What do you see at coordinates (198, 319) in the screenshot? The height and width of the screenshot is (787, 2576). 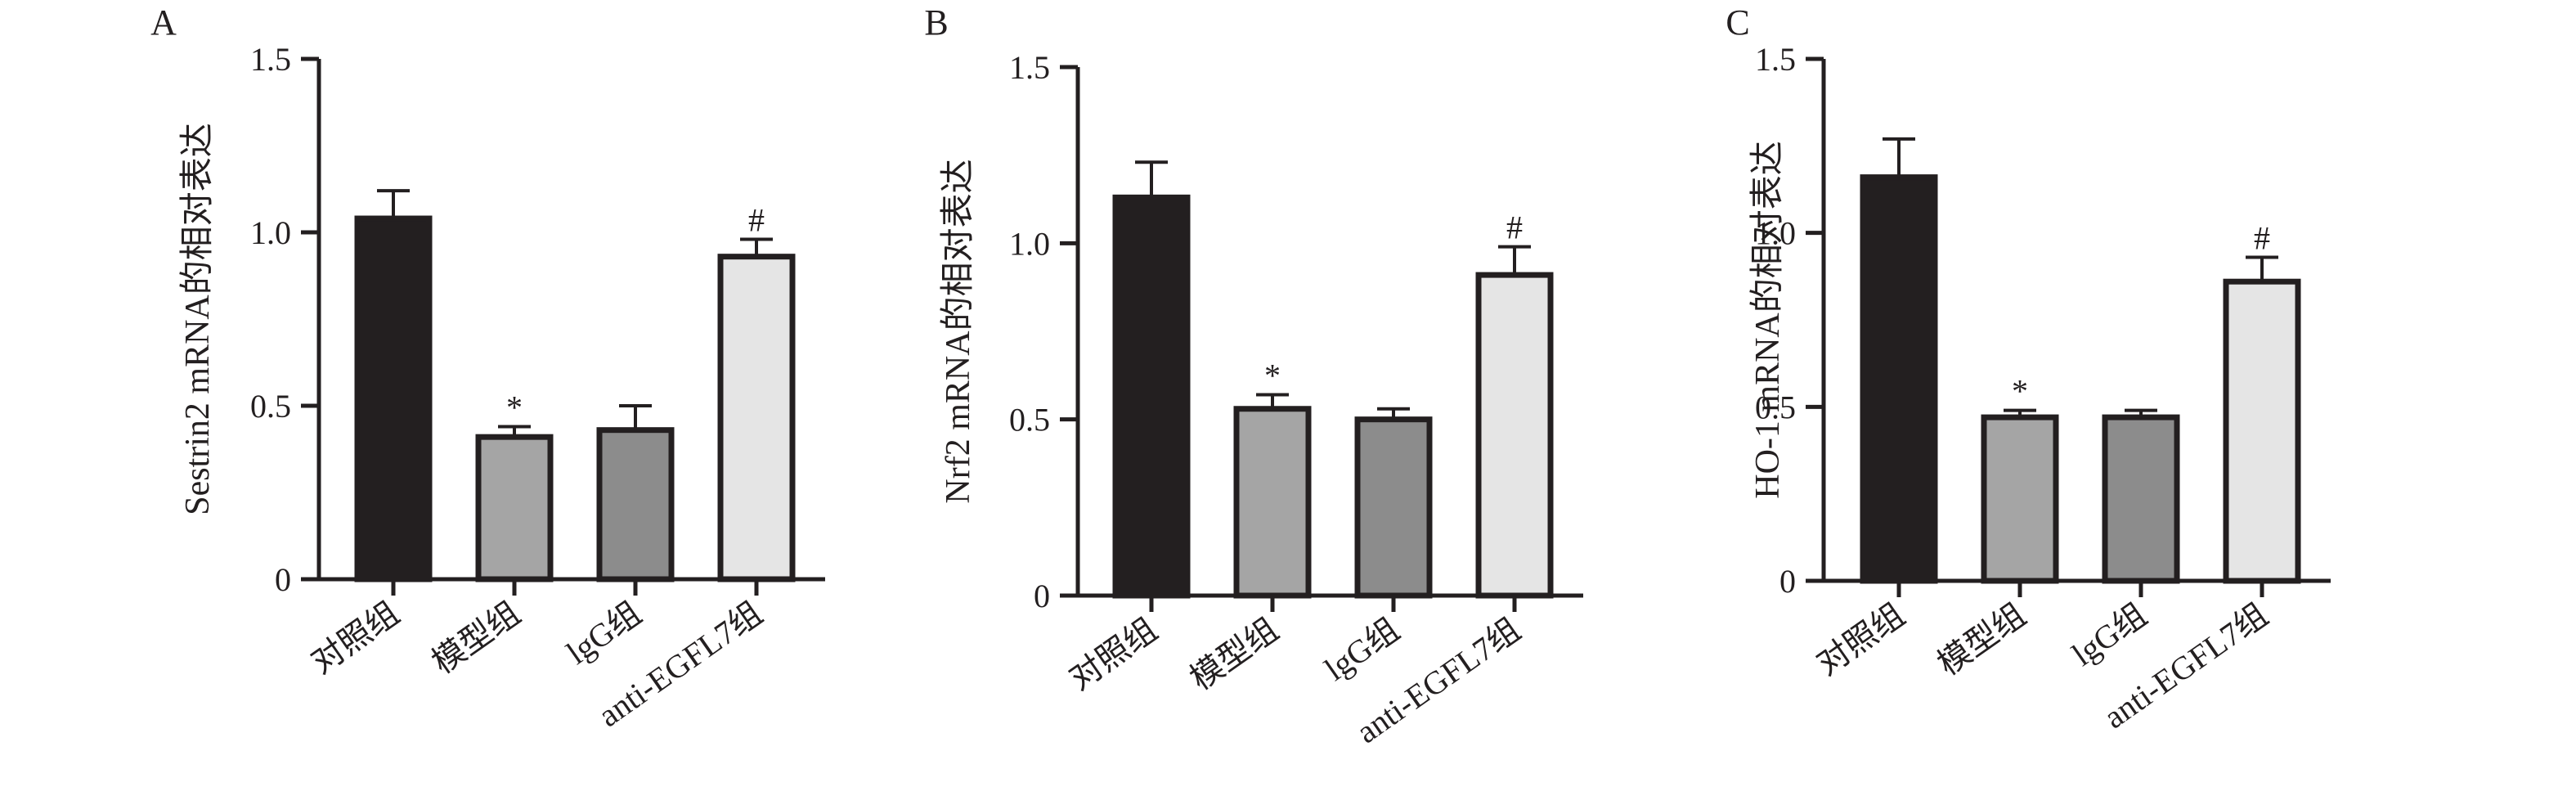 I see `y-axis-label: Sestrin2 mRNA的相对表达` at bounding box center [198, 319].